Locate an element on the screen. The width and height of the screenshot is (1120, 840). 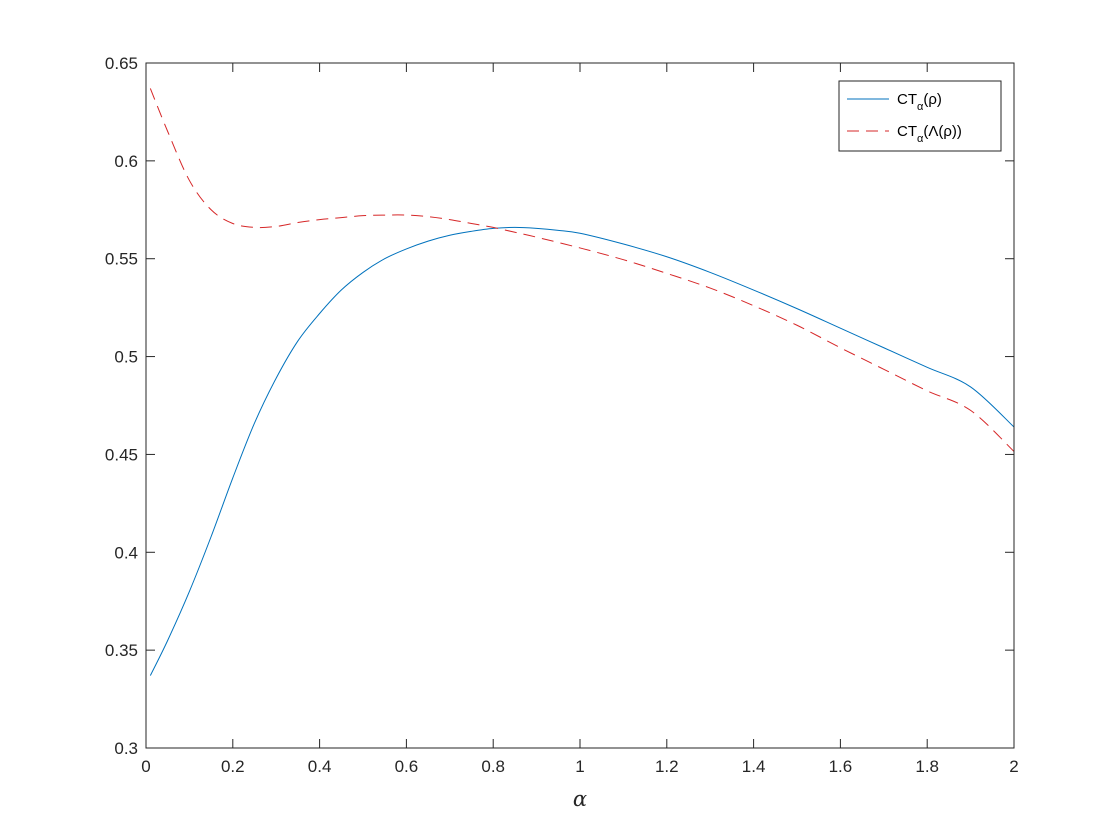
y-tick-label: 0.6 is located at coordinates (126, 161).